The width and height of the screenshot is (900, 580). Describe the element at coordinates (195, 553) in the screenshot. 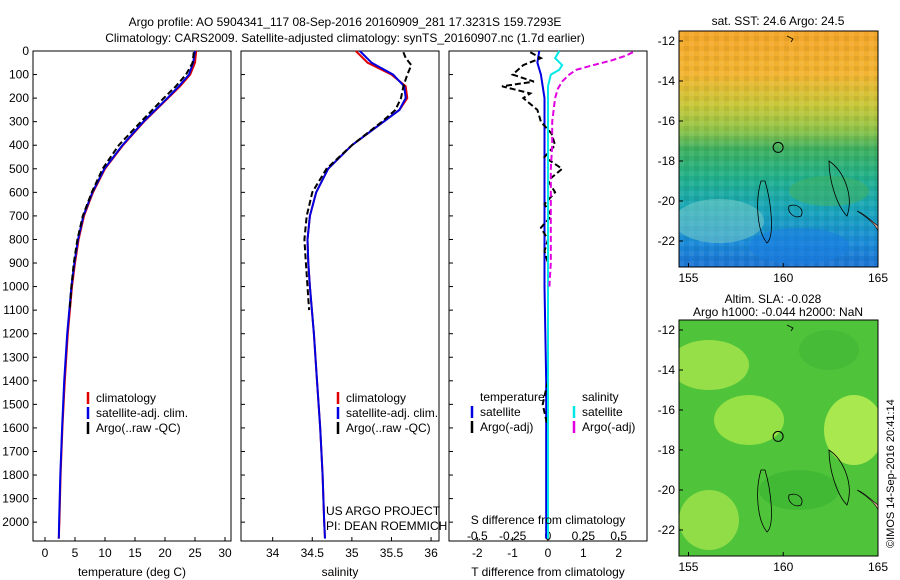

I see `x-tick-label: 25` at that location.